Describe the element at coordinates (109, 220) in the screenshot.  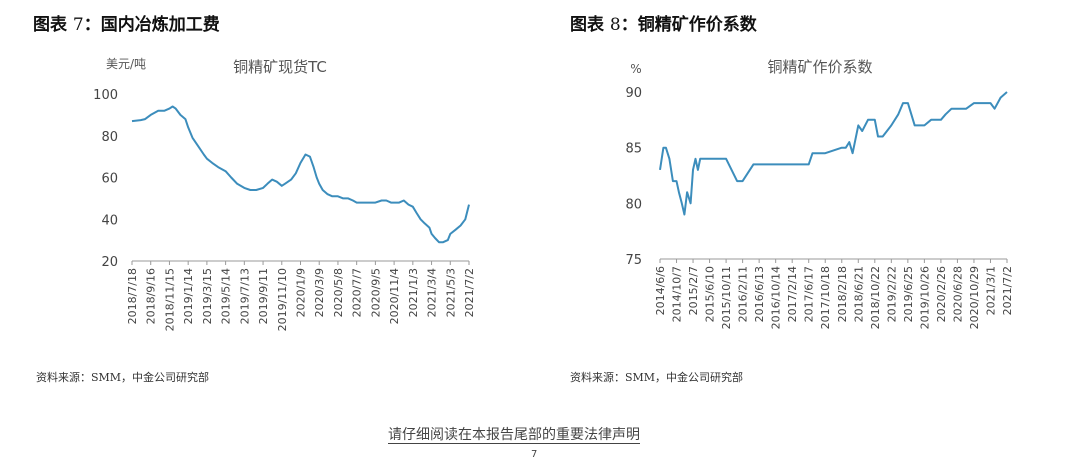
I see `y-tick-label: 40` at that location.